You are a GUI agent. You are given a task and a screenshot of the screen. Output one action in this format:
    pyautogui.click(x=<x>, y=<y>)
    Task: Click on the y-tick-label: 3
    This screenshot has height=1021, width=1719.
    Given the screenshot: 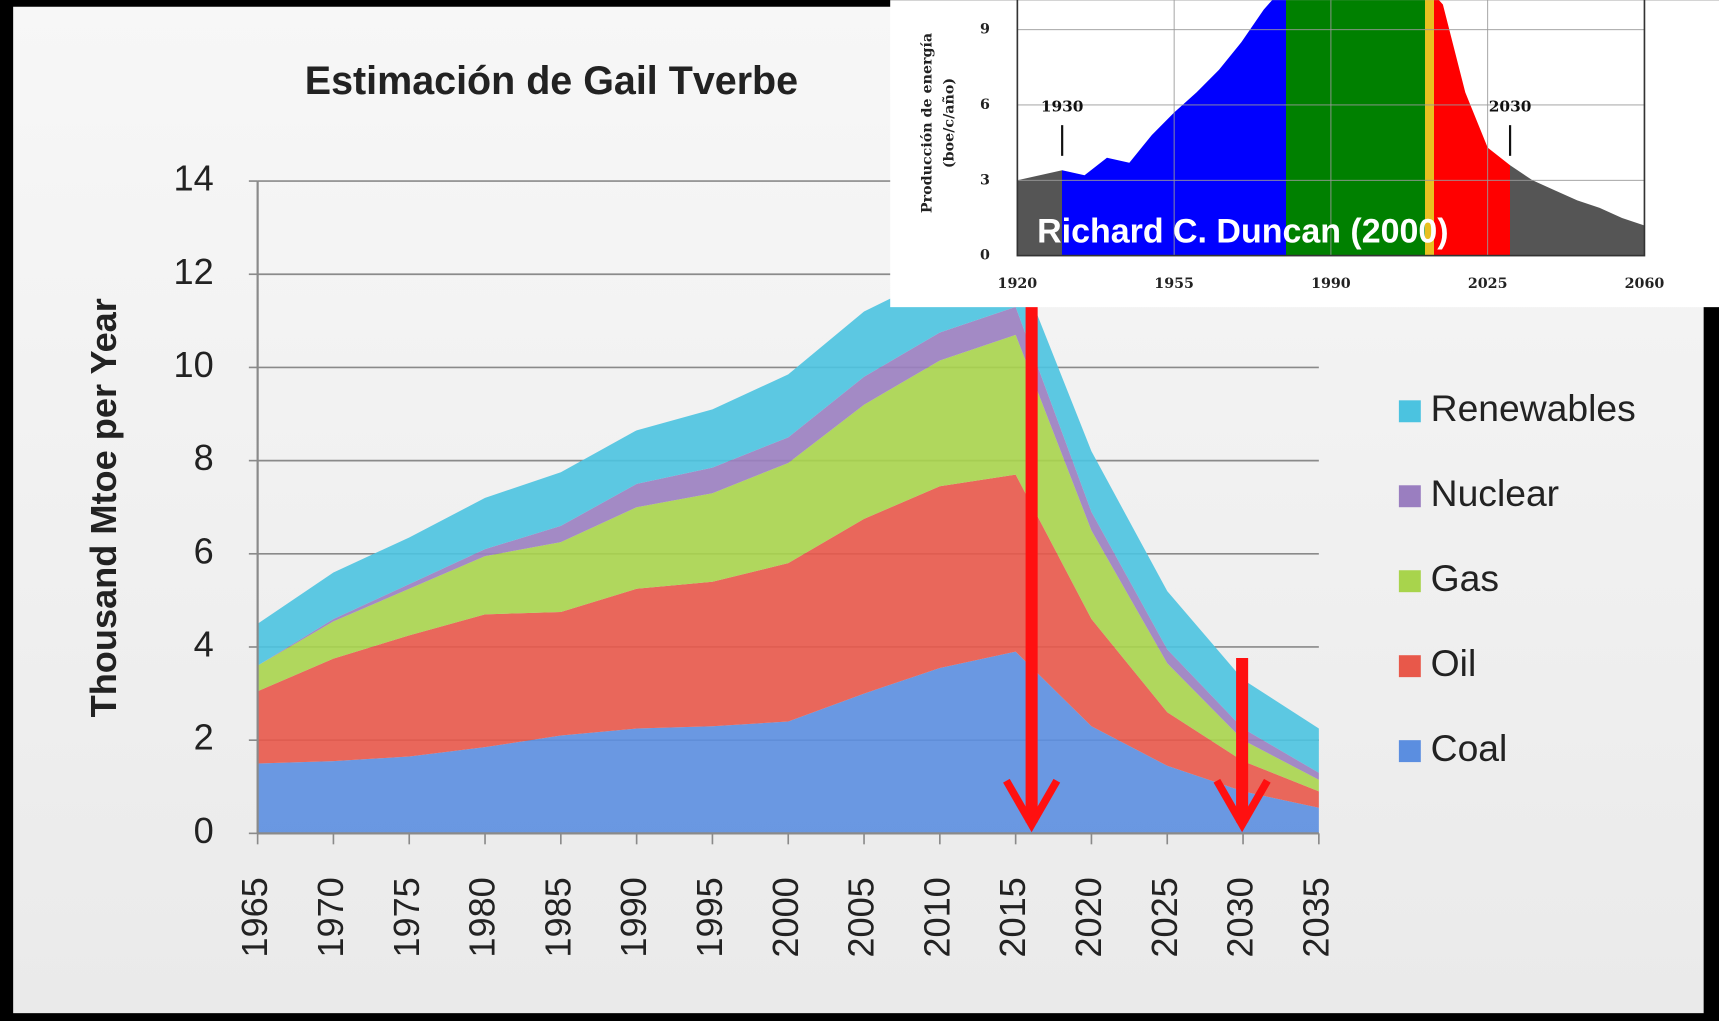 What is the action you would take?
    pyautogui.click(x=985, y=180)
    